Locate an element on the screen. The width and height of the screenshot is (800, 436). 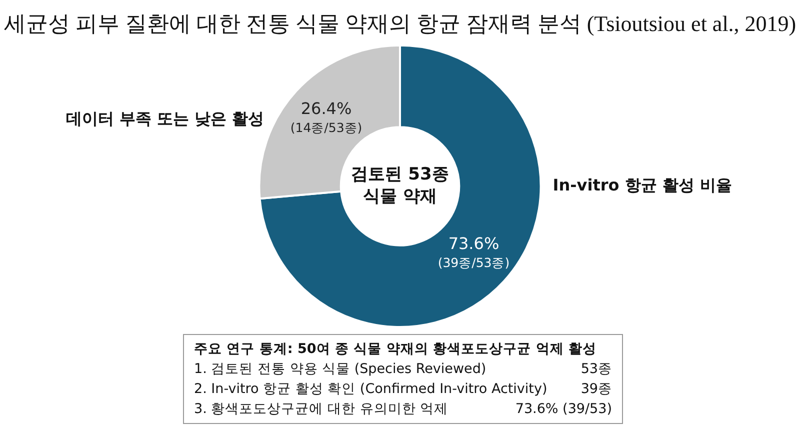
slice-label: In-vitro 항균 활성 비율 is located at coordinates (642, 184).